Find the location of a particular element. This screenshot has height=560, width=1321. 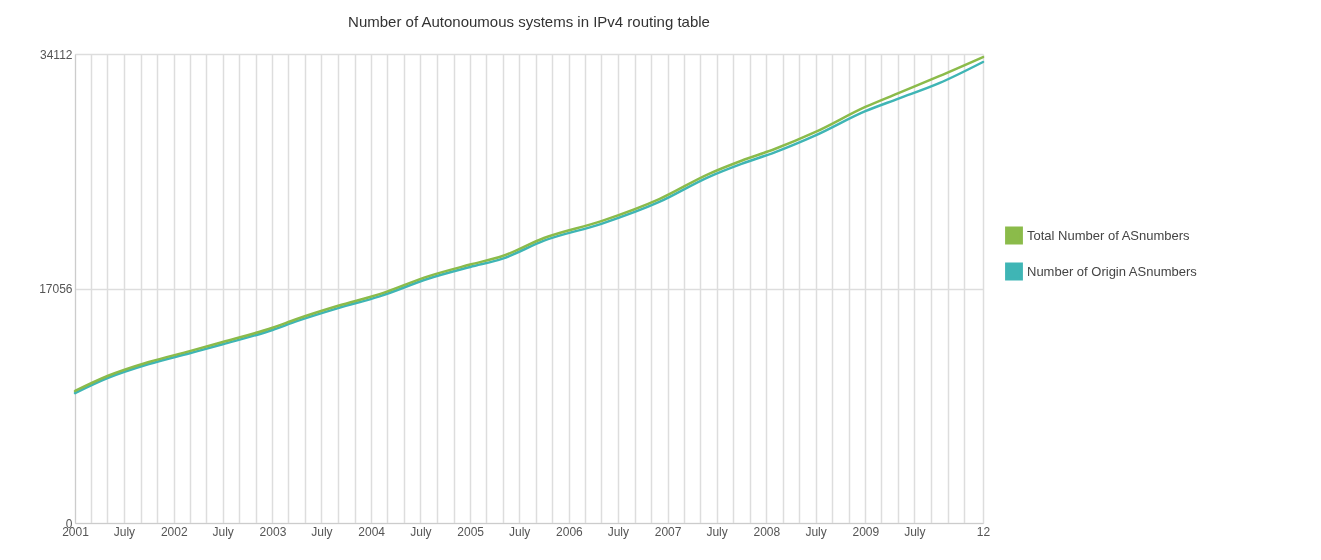

chart-title: Number of Autonoumous systems in IPv4 routing table is located at coordinates (529, 21).